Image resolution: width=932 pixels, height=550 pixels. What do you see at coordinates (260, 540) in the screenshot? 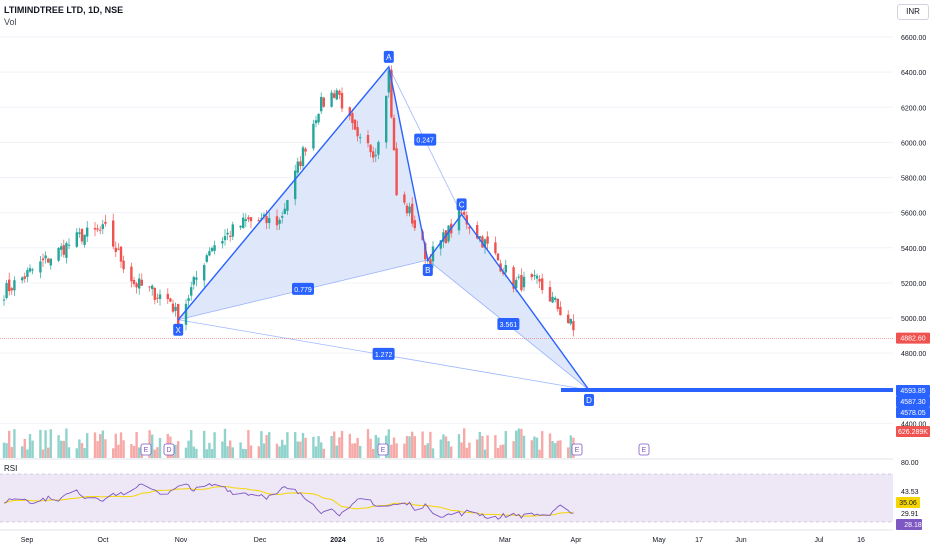
I see `time-tick-label: Dec` at bounding box center [260, 540].